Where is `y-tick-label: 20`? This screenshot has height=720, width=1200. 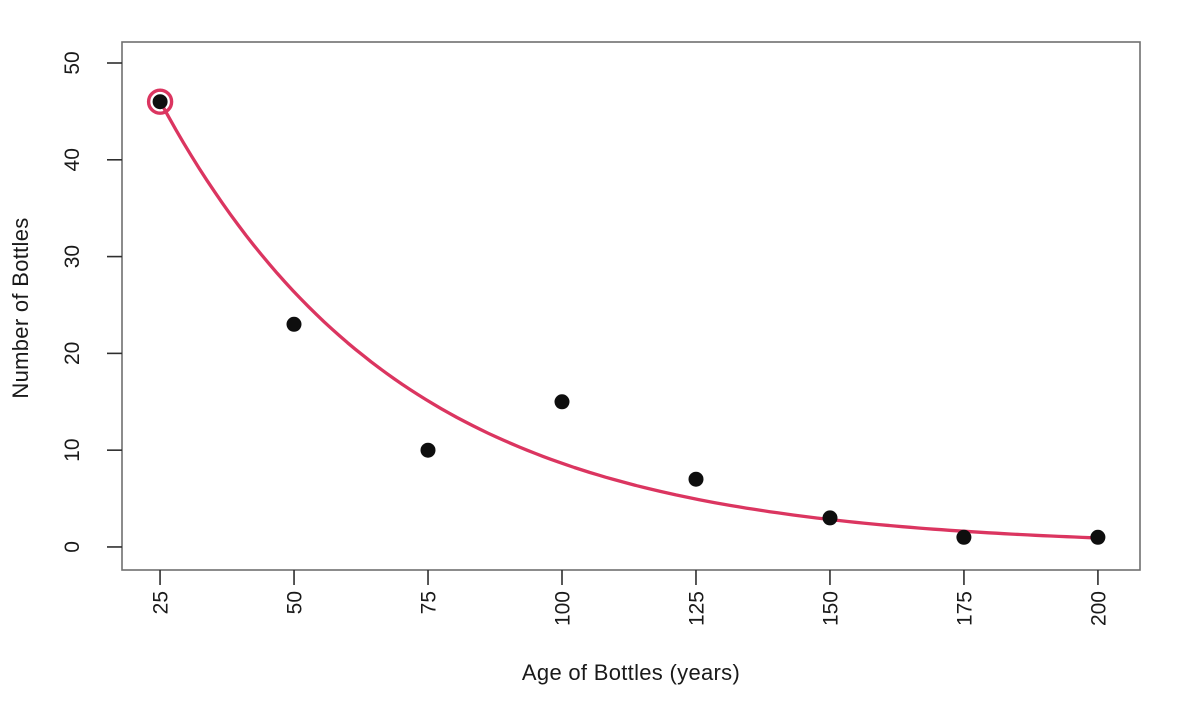
y-tick-label: 20 is located at coordinates (72, 353).